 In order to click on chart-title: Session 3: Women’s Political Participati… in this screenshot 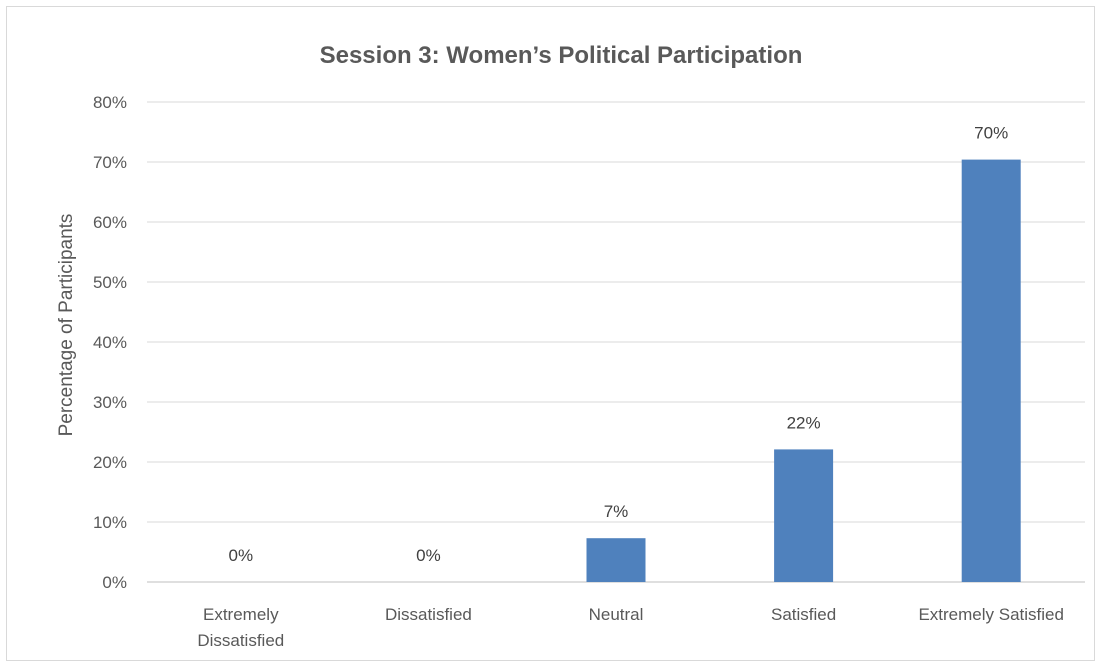, I will do `click(561, 55)`.